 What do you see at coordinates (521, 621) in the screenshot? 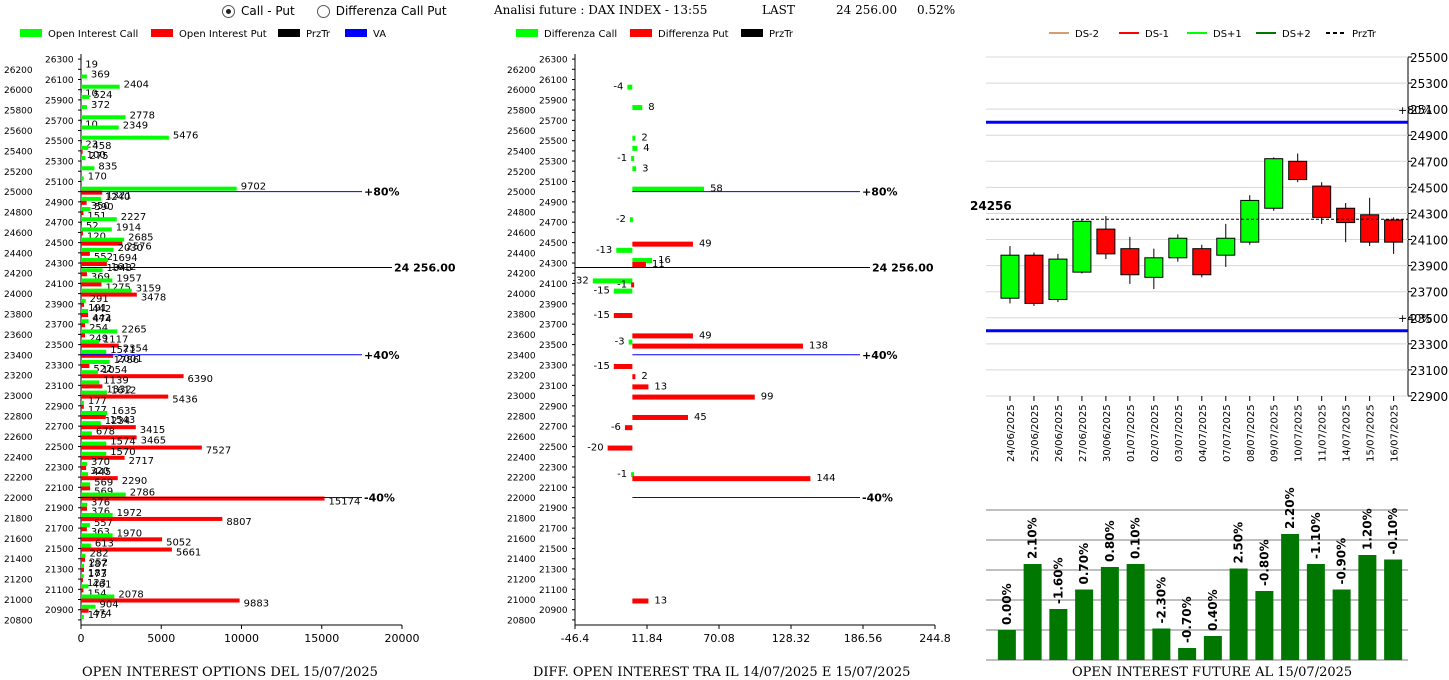
I see `diff-y-tick-label: 20800` at bounding box center [521, 621].